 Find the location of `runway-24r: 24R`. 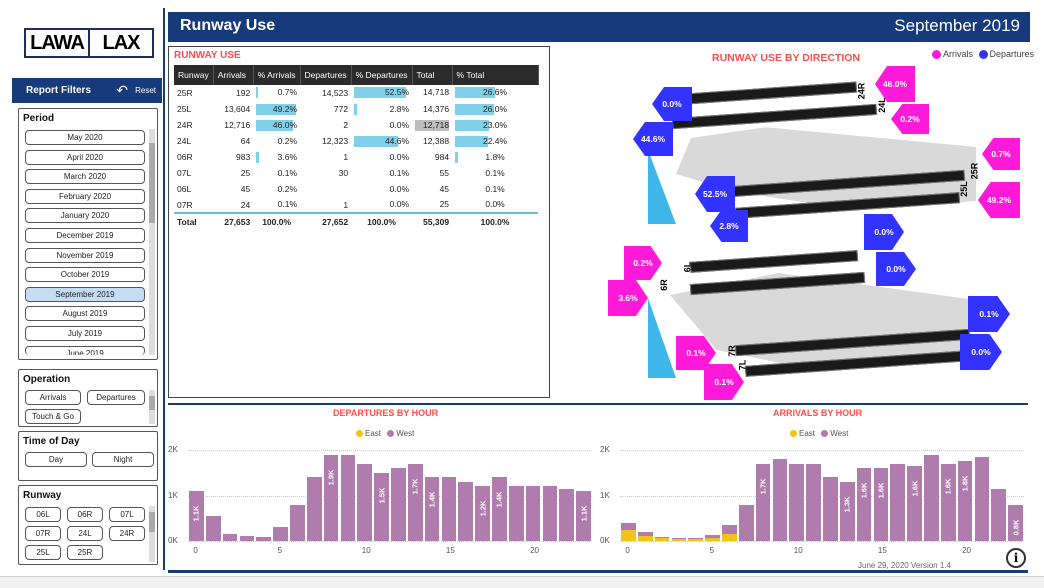

runway-24r: 24R is located at coordinates (127, 533).